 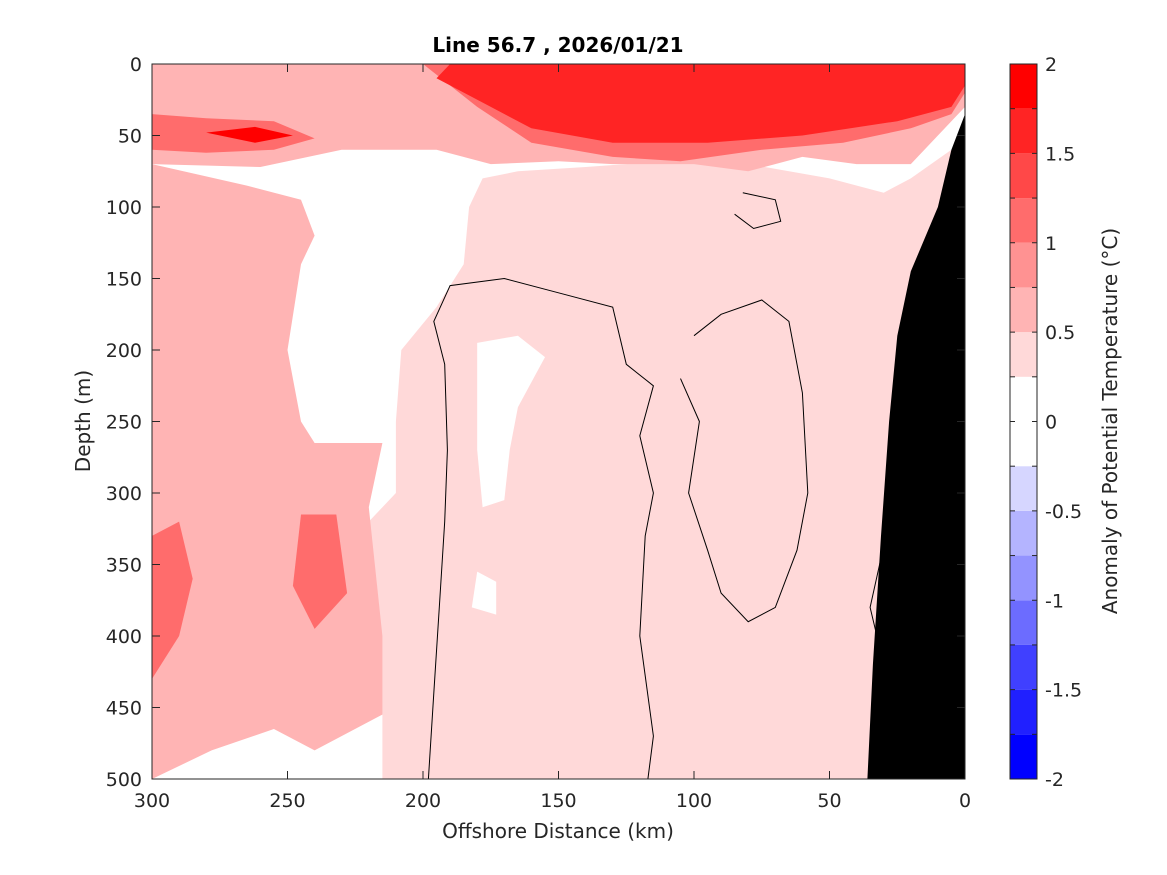 I want to click on y-tick-label: 0, so click(x=136, y=65).